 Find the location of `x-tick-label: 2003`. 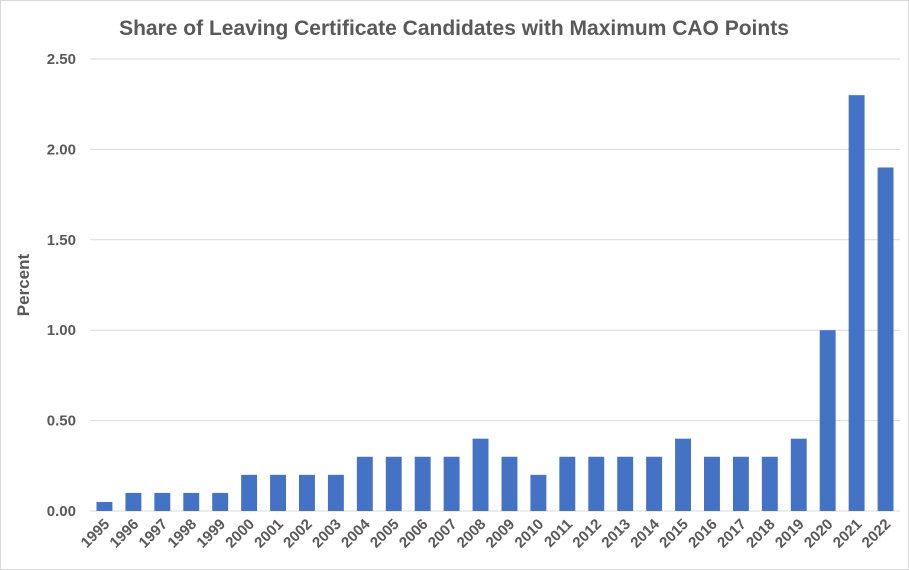

x-tick-label: 2003 is located at coordinates (327, 534).